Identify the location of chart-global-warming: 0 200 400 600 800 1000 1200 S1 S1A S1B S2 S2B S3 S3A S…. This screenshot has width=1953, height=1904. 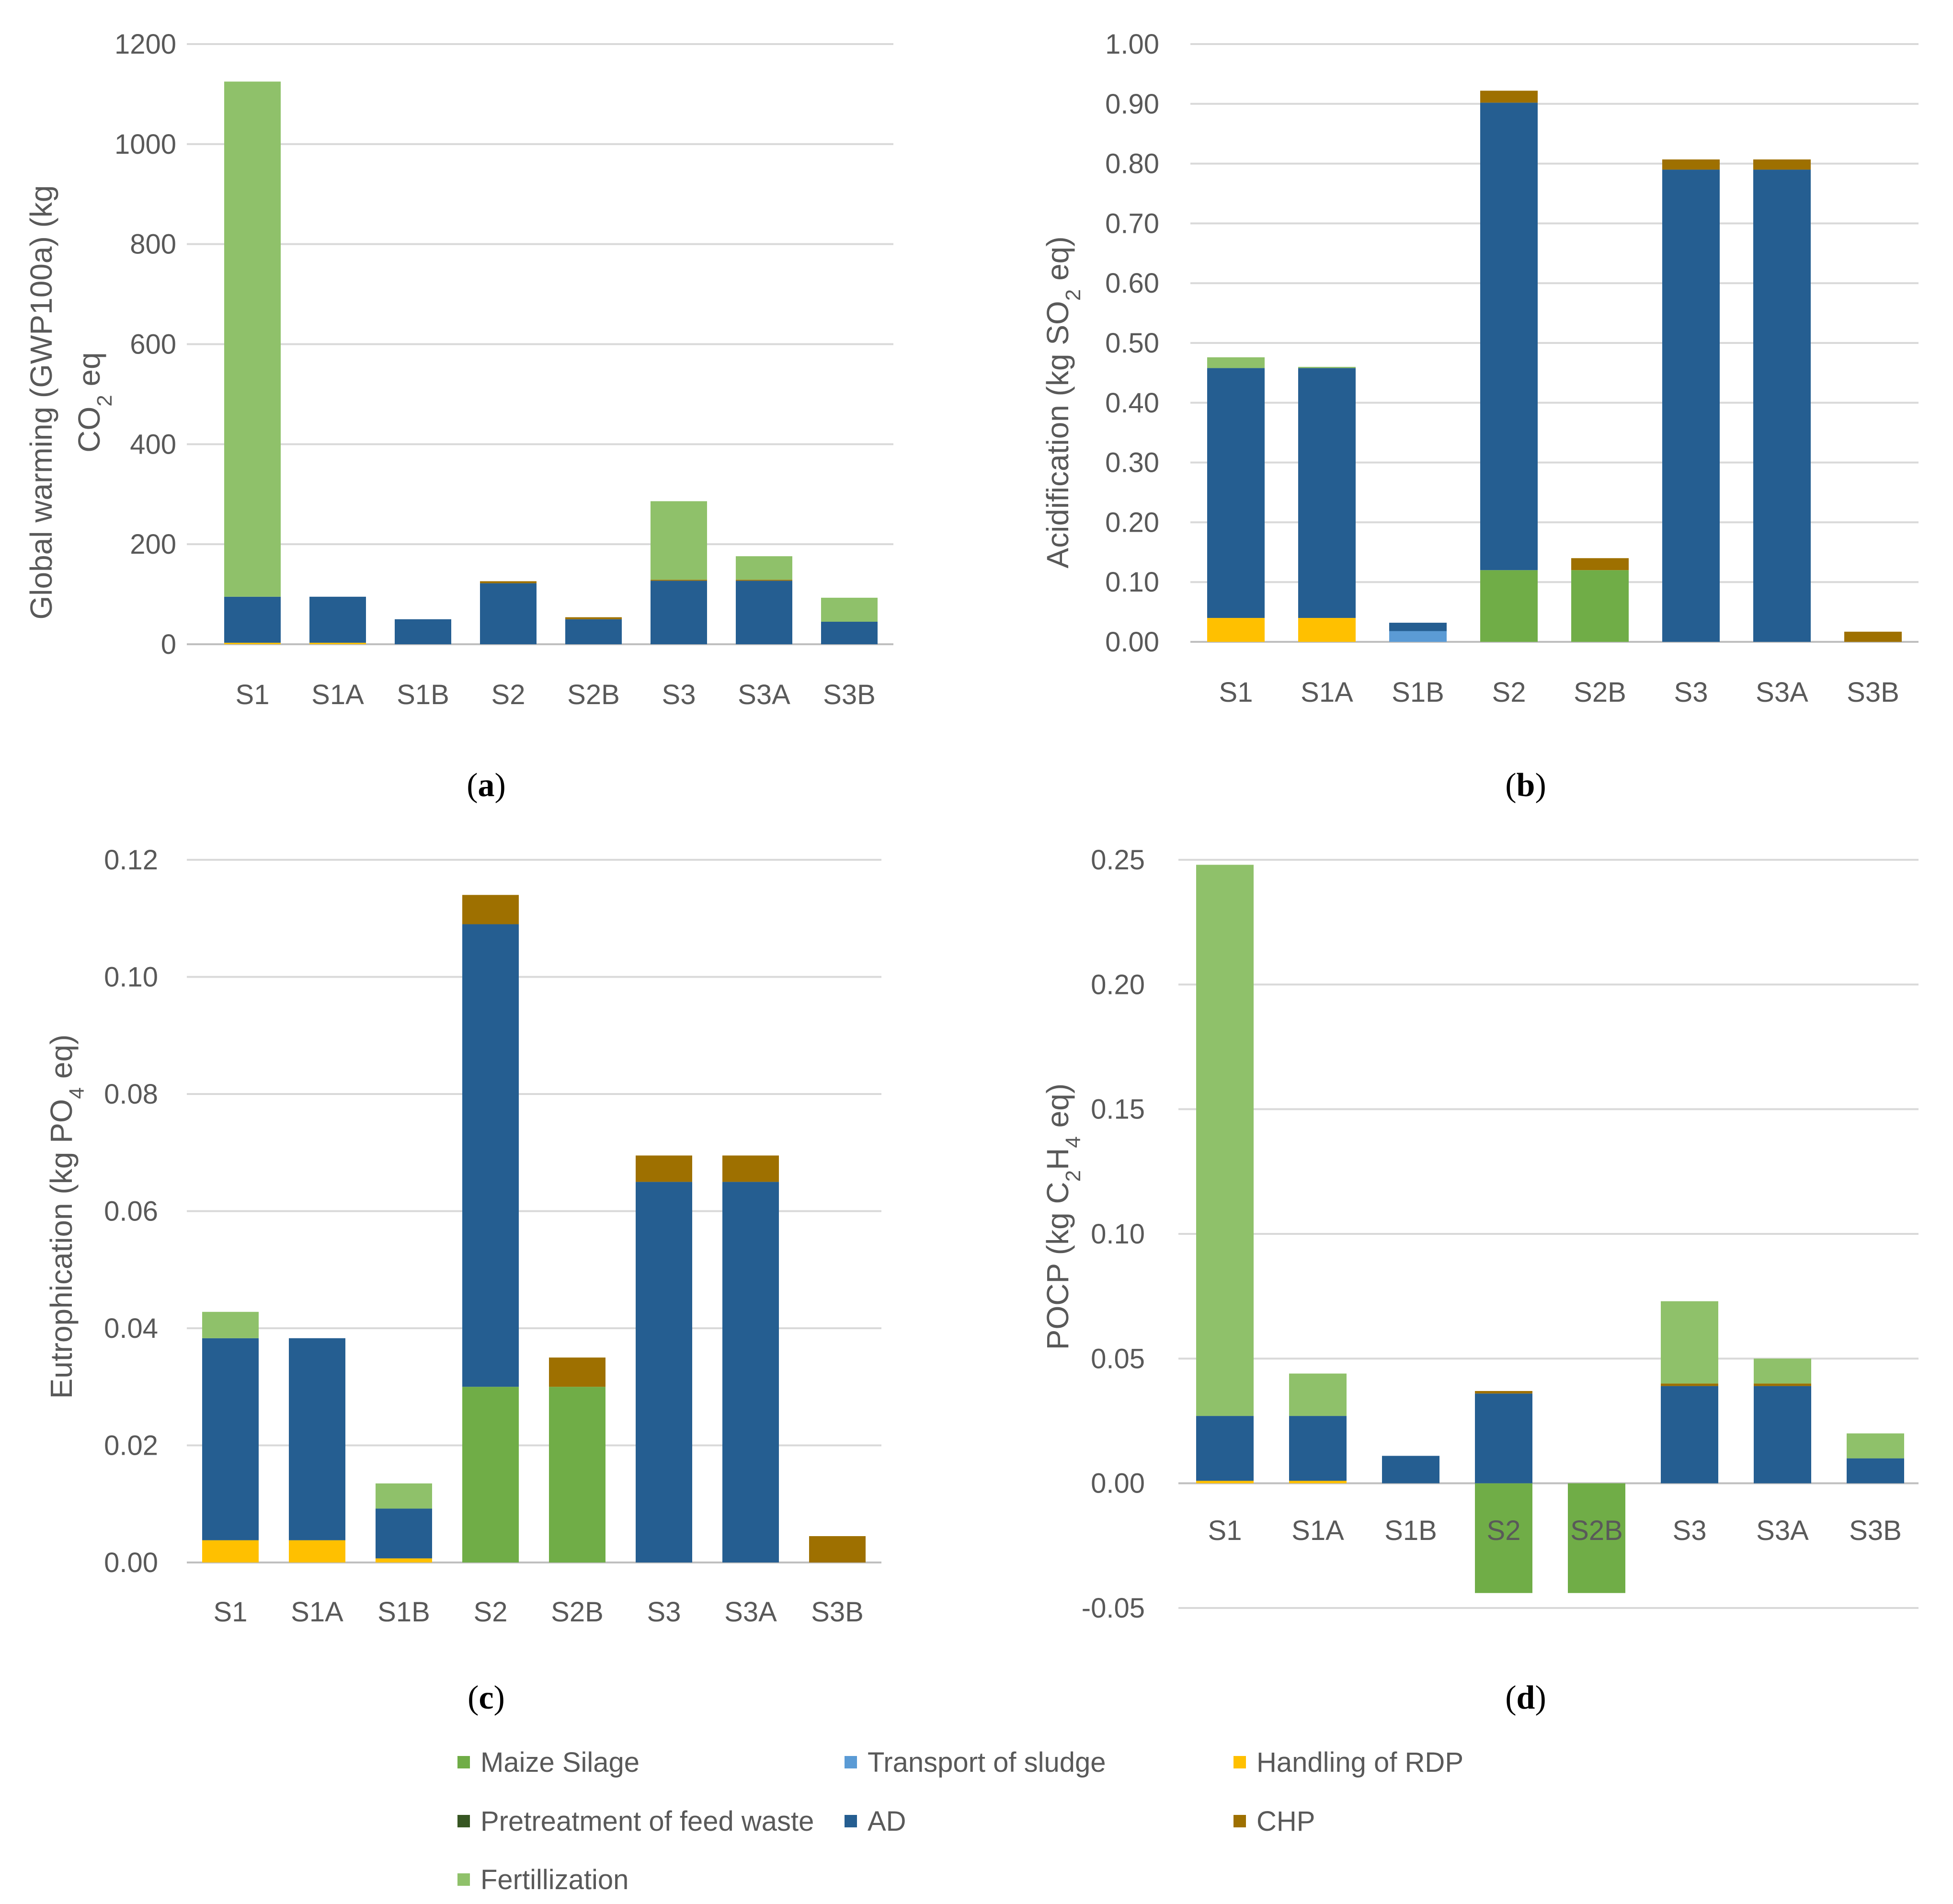
(504, 369).